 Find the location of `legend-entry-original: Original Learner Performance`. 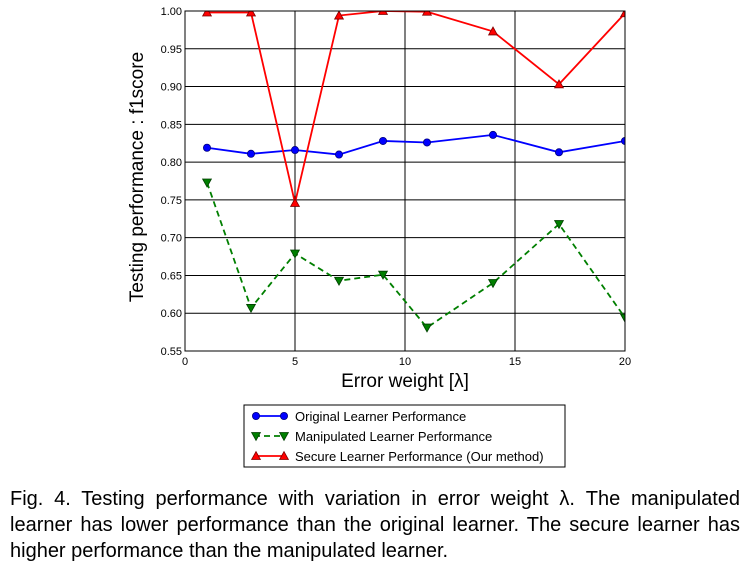

legend-entry-original: Original Learner Performance is located at coordinates (358, 416).